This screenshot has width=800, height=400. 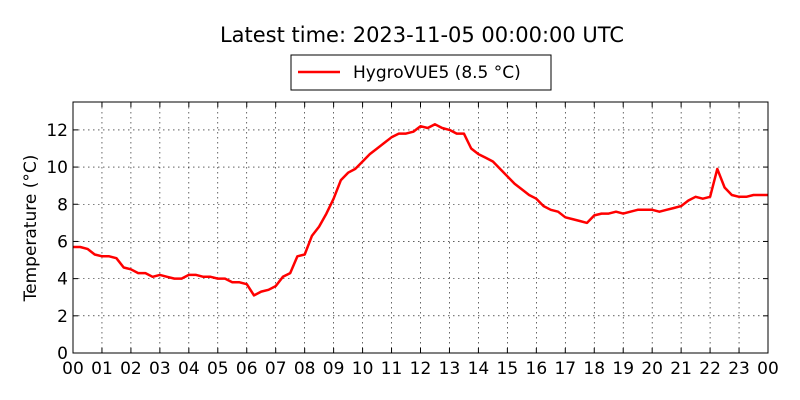 What do you see at coordinates (62, 354) in the screenshot?
I see `y-tick-label: 0` at bounding box center [62, 354].